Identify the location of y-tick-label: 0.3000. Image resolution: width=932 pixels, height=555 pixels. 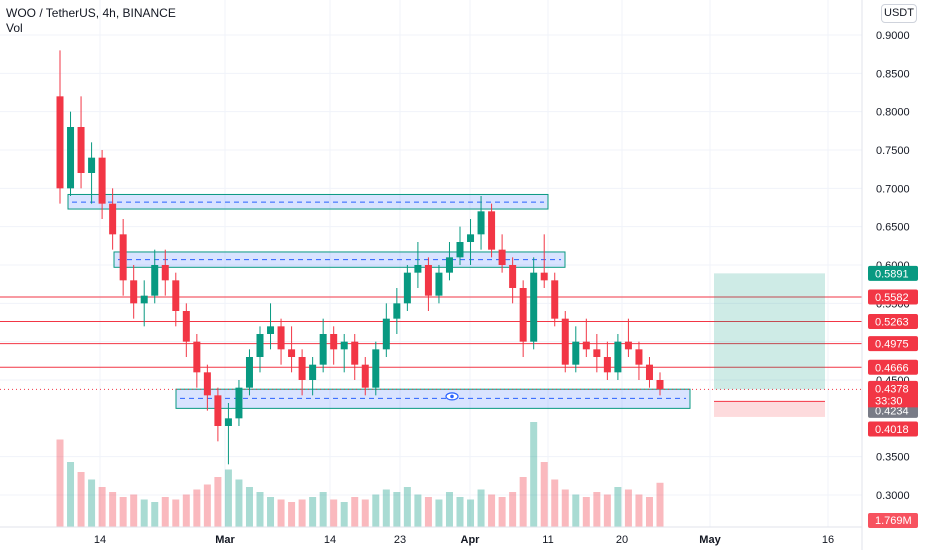
(893, 496).